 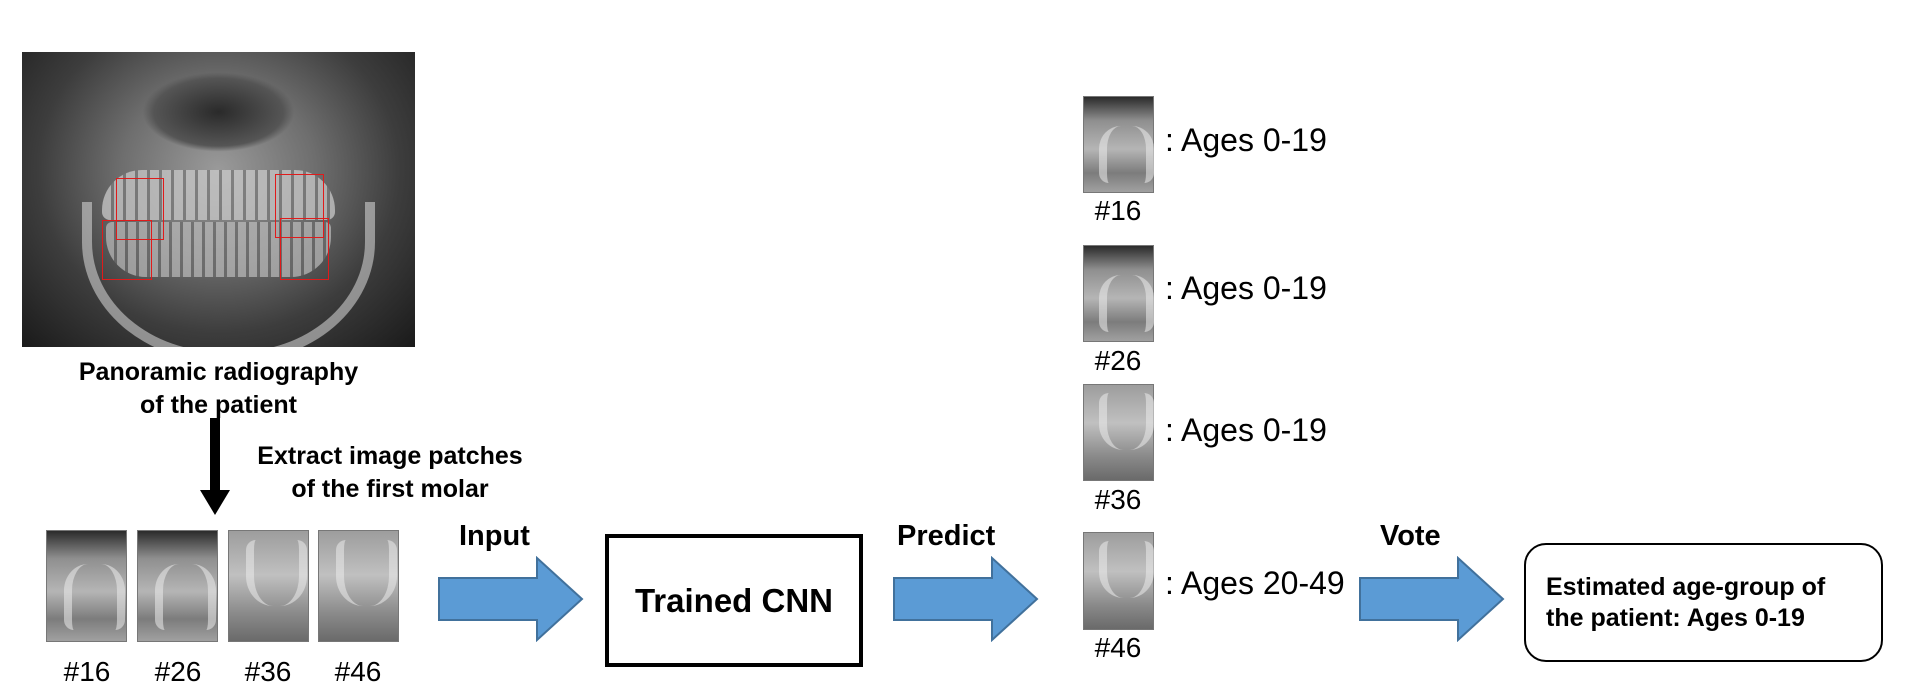 What do you see at coordinates (1410, 536) in the screenshot?
I see `vote-step-label: Vote` at bounding box center [1410, 536].